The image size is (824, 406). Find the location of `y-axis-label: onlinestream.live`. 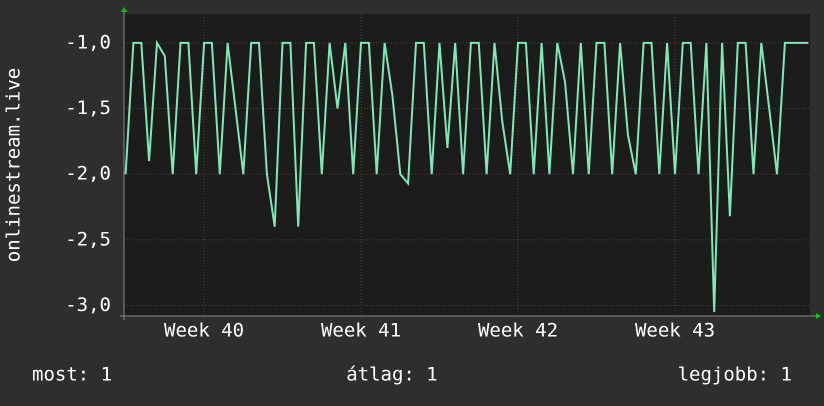

y-axis-label: onlinestream.live is located at coordinates (14, 165).